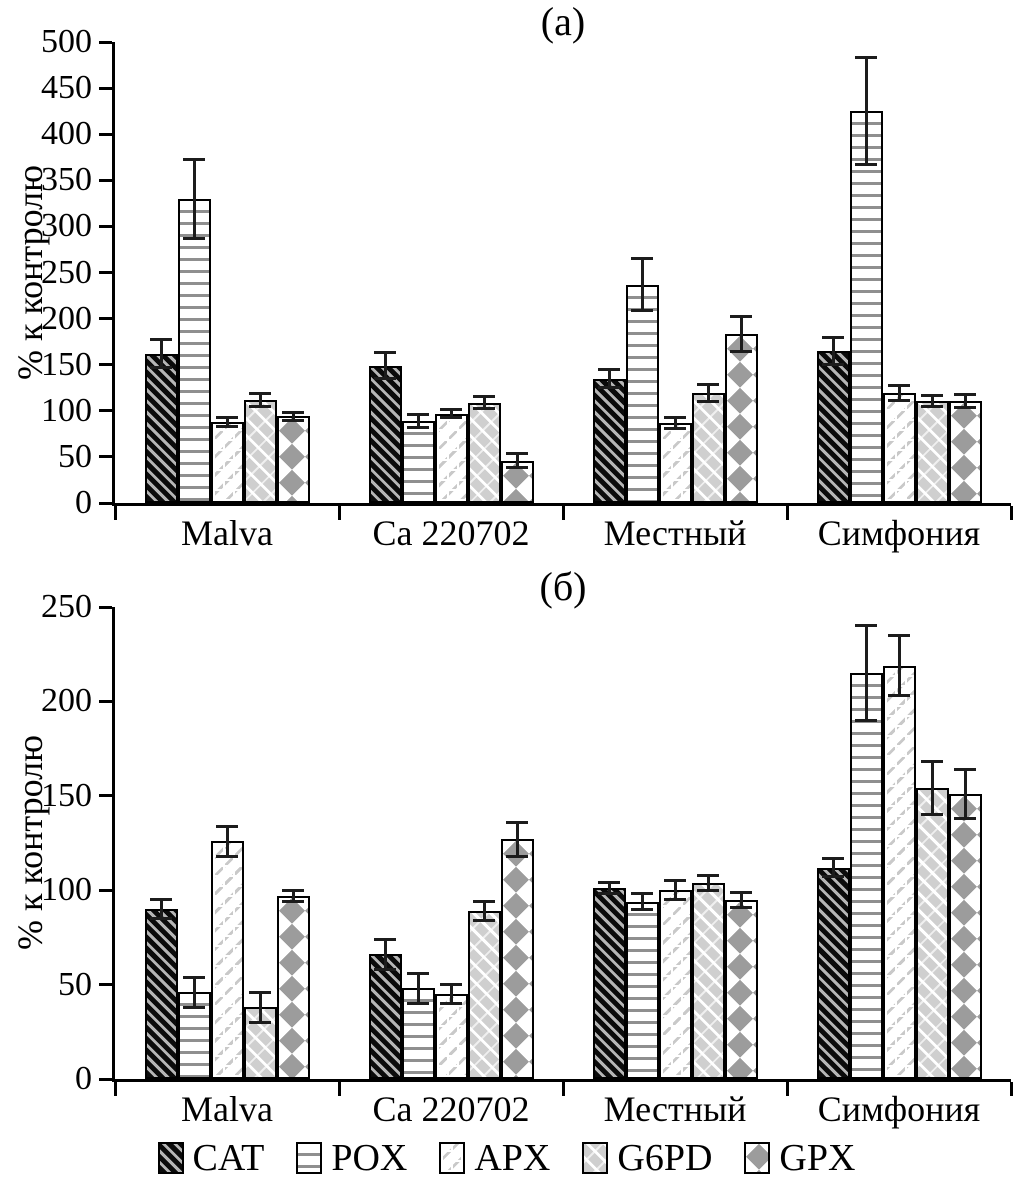 This screenshot has height=1200, width=1013. Describe the element at coordinates (665, 1158) in the screenshot. I see `legend-label-g6pd: G6PD` at that location.